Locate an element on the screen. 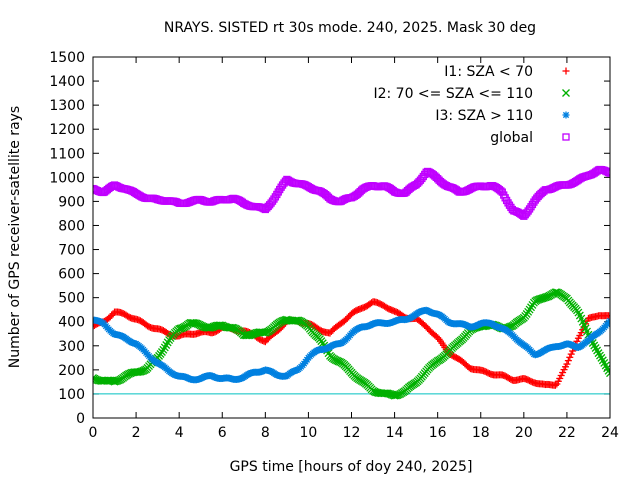 The image size is (640, 480). y-tick-label: 1000 is located at coordinates (67, 178).